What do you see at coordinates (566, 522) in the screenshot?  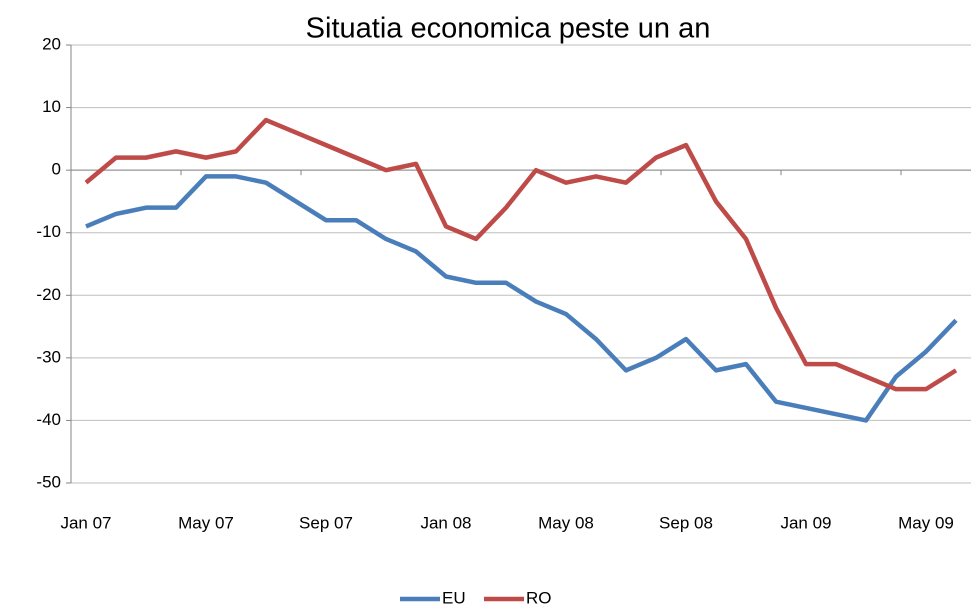 I see `x-tick-label: May 08` at bounding box center [566, 522].